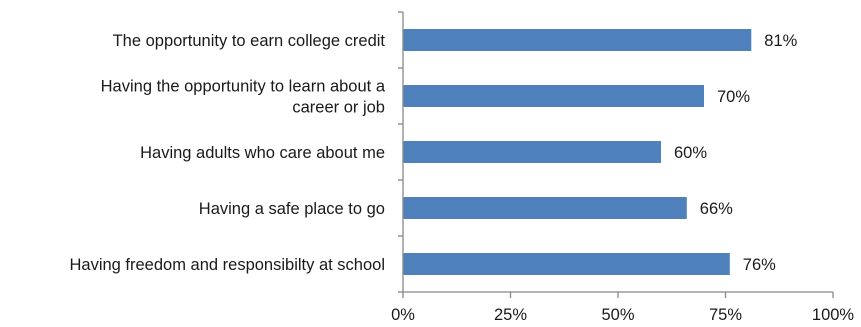 The height and width of the screenshot is (327, 861). What do you see at coordinates (249, 41) in the screenshot?
I see `category-label: The opportunity to earn college credit` at bounding box center [249, 41].